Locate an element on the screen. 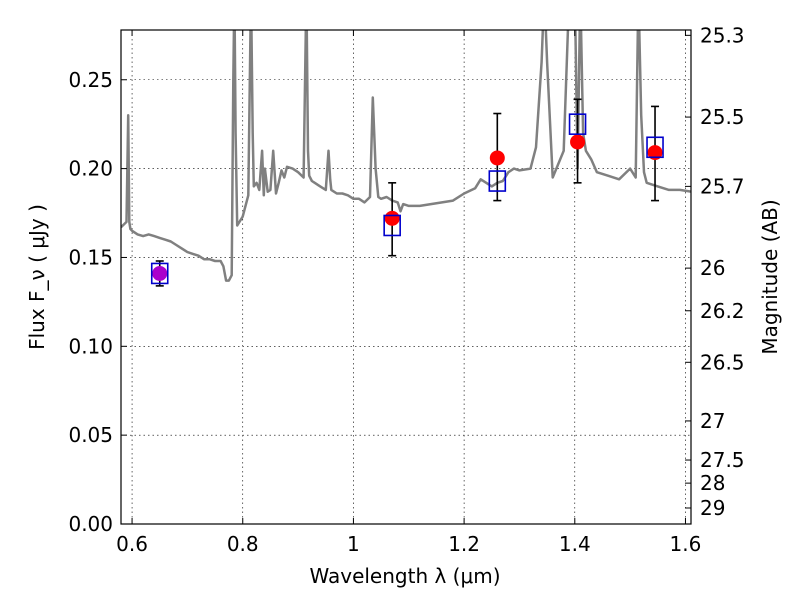  x-tick-label: 1 is located at coordinates (353, 544).